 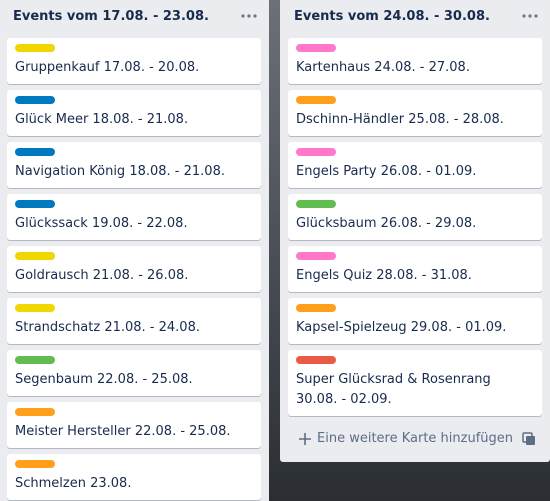 I want to click on card: Glücksbaum 26.08. - 29.08., so click(x=415, y=217).